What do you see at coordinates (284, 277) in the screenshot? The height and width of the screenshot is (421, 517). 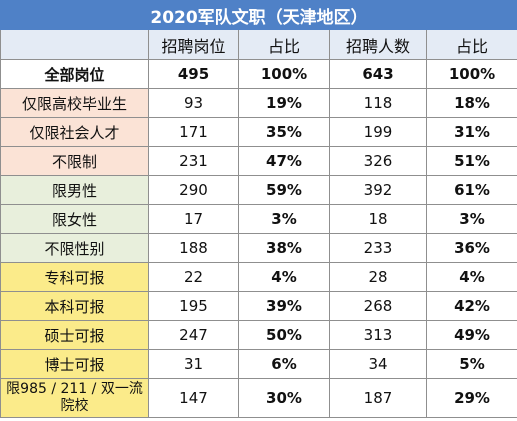 I see `row-positions-pct: 4%` at bounding box center [284, 277].